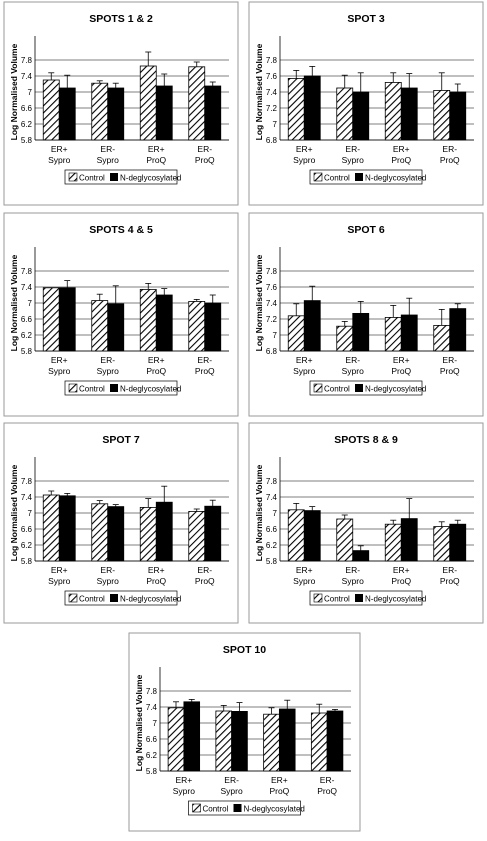  Describe the element at coordinates (366, 230) in the screenshot. I see `chart-title: SPOT 6` at that location.